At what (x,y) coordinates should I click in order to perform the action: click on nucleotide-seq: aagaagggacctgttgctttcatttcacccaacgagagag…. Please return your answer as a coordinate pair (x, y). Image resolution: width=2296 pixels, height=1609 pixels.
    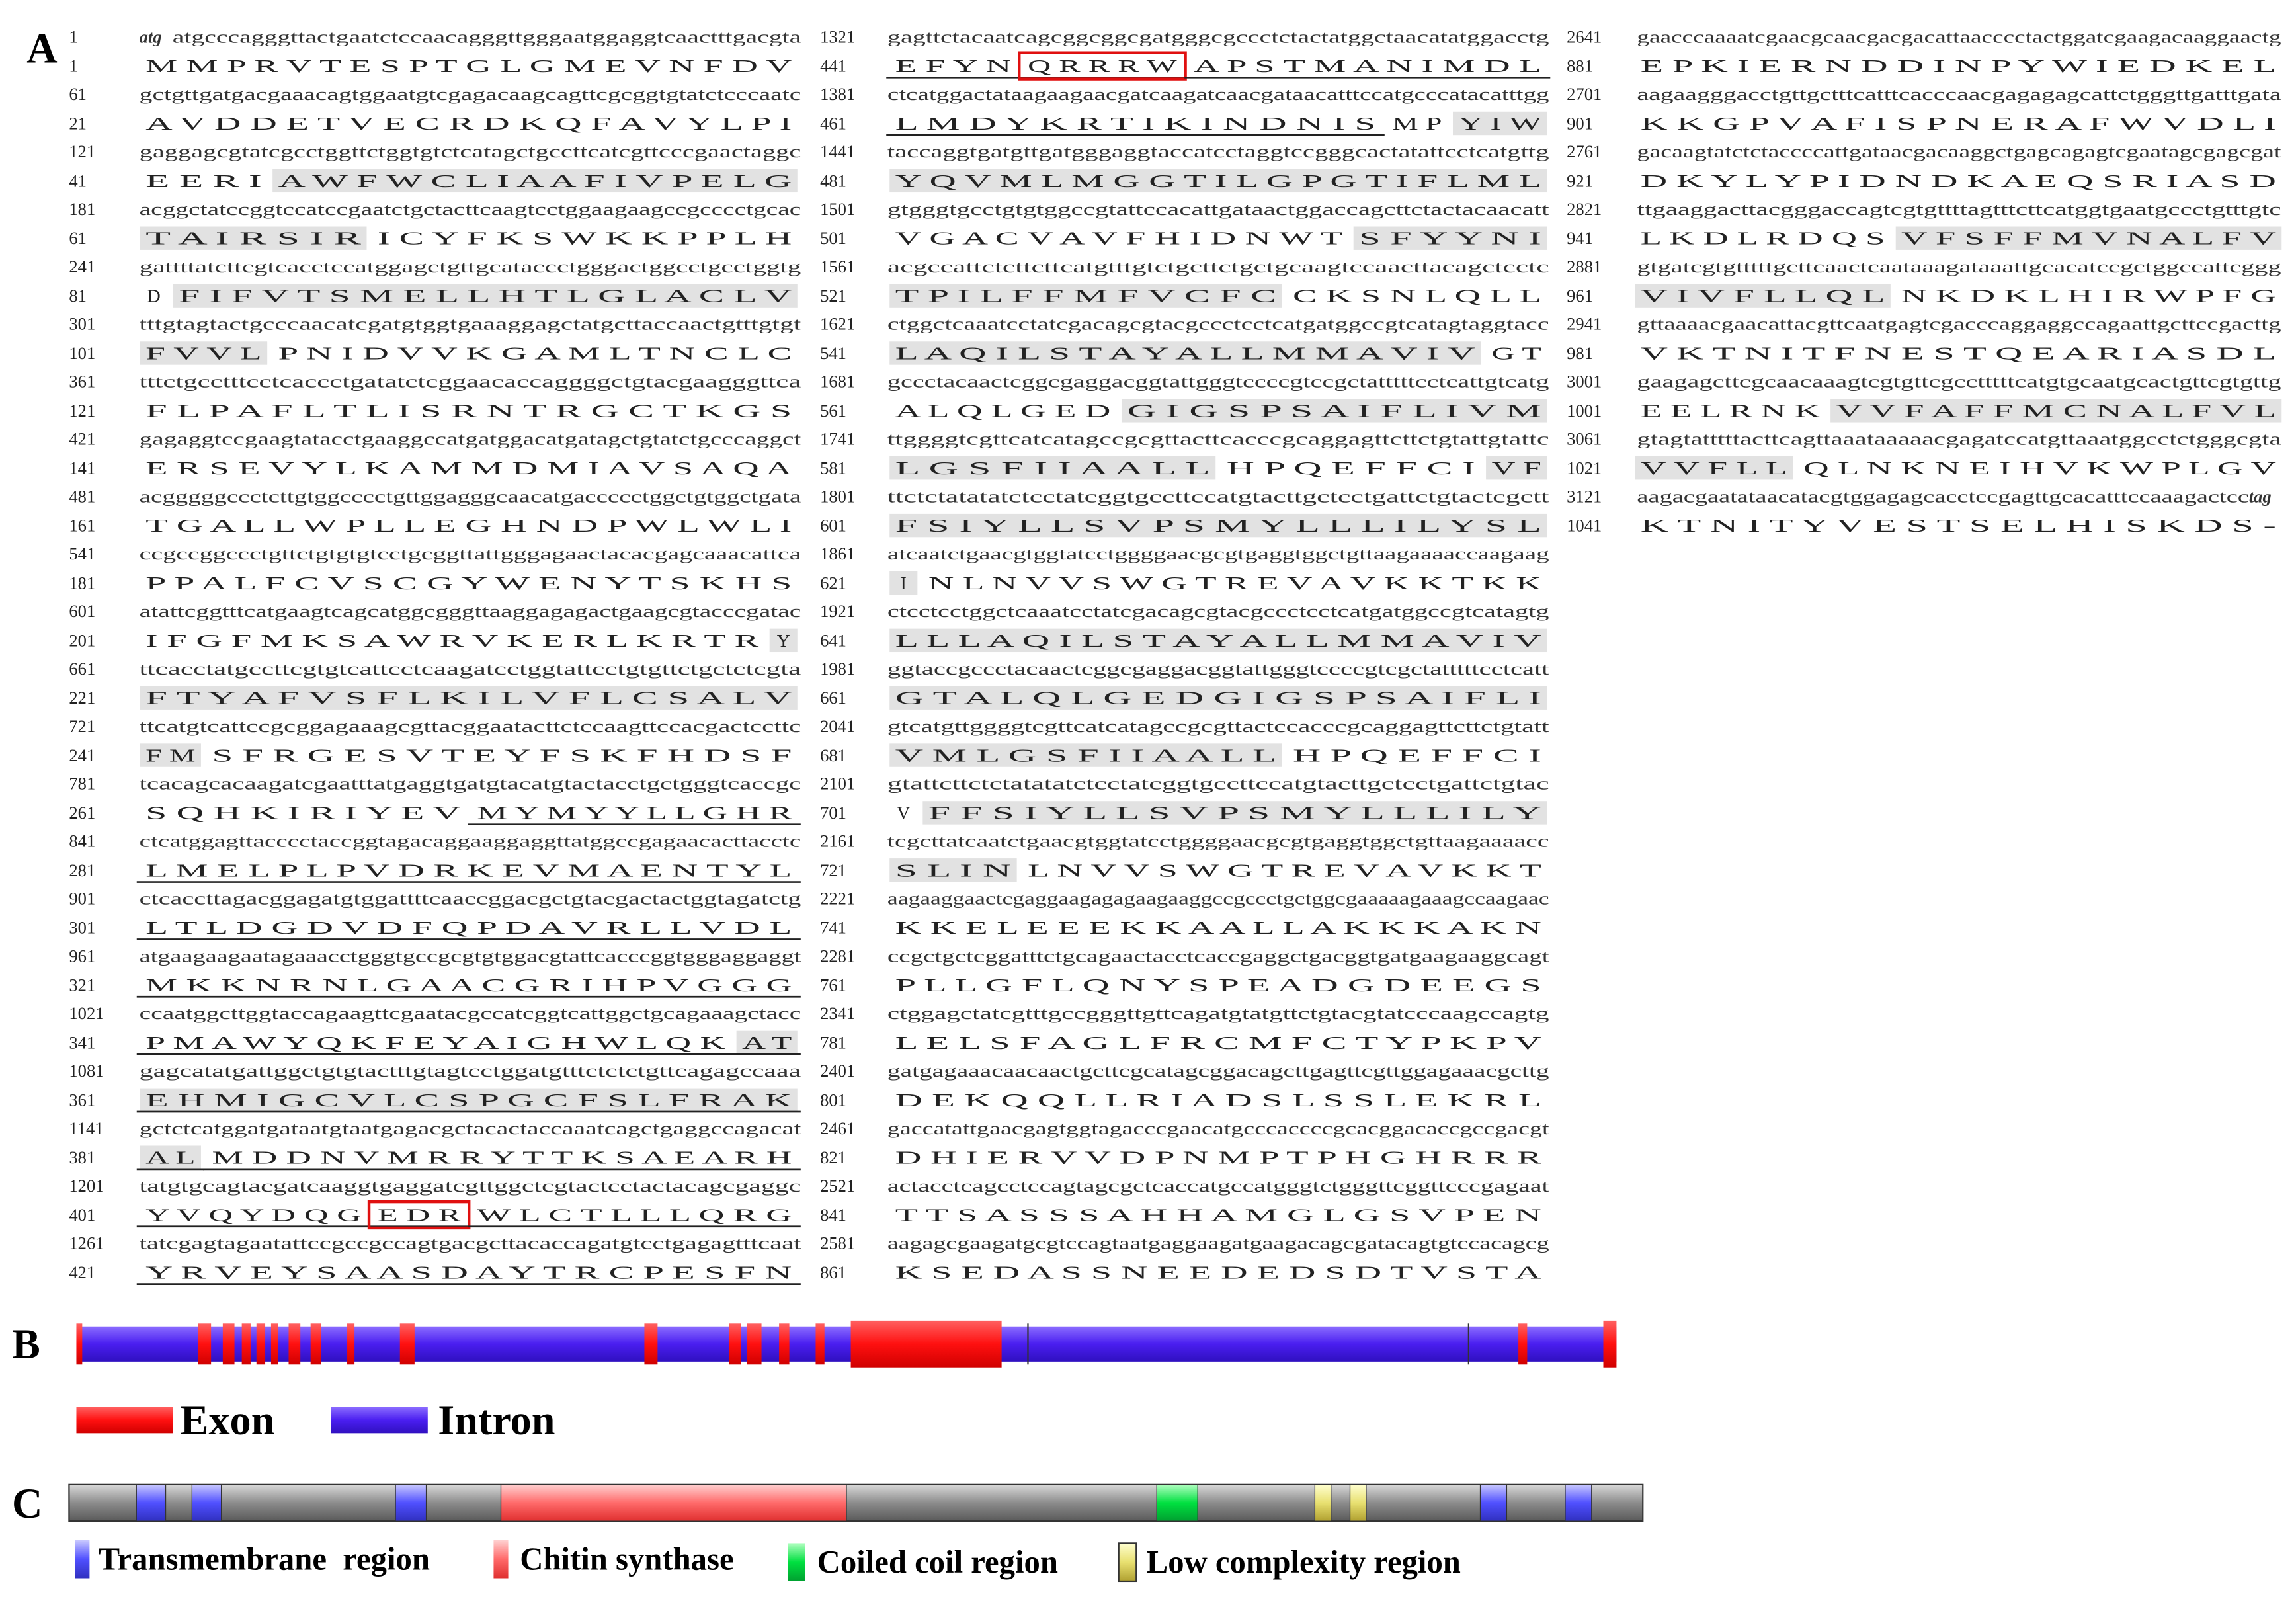
    Looking at the image, I should click on (1959, 94).